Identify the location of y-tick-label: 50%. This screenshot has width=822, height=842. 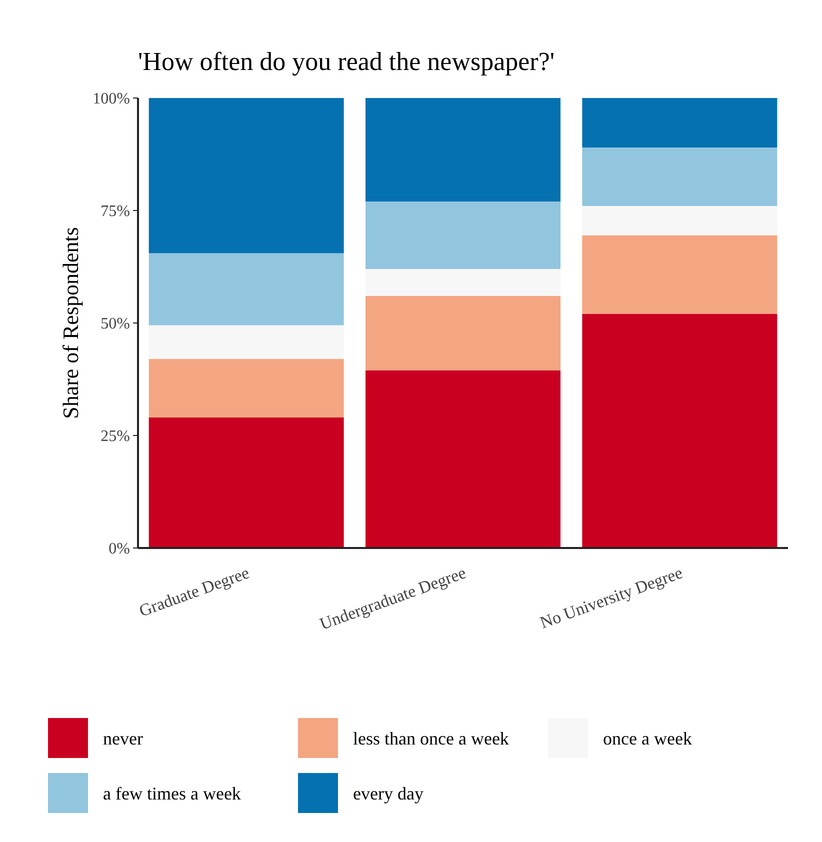
(115, 324).